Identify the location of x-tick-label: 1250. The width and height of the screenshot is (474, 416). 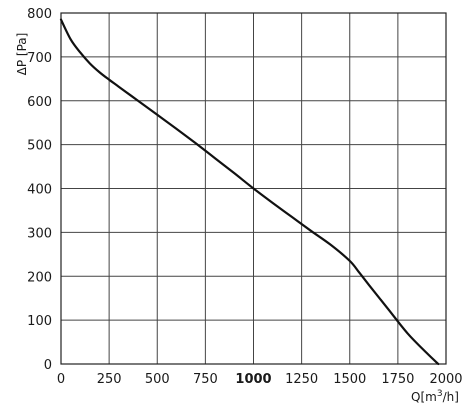
(301, 379).